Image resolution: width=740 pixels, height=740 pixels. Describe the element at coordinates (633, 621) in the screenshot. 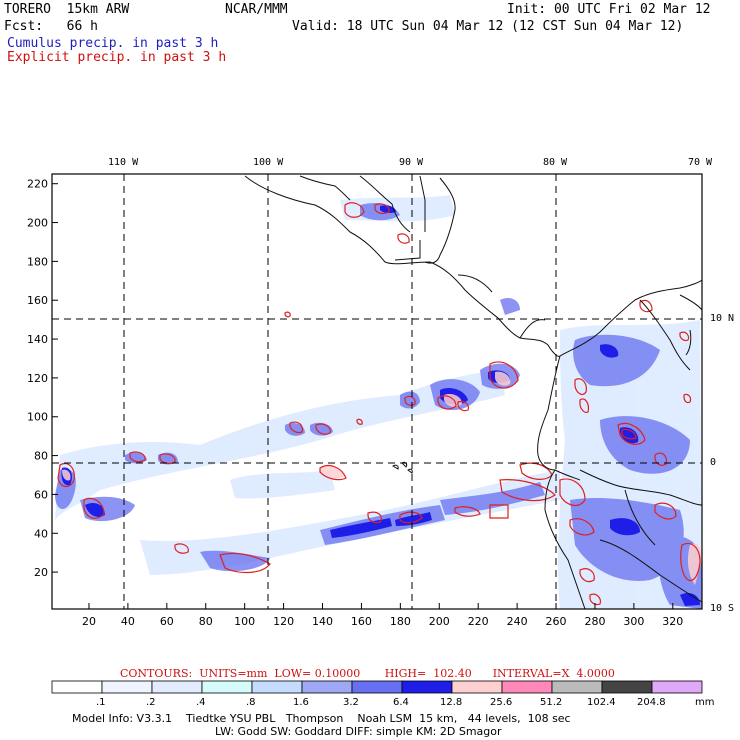

I see `x-tick-label: 300` at that location.